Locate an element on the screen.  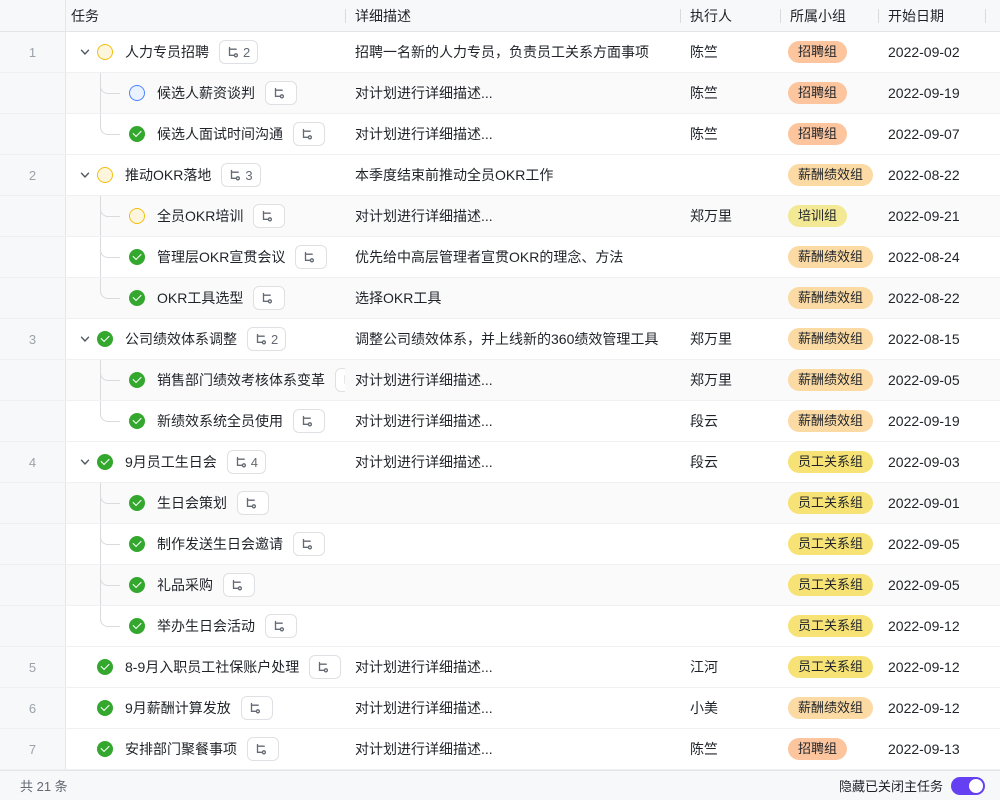
start-date: 2022-08-15 is located at coordinates (924, 339).